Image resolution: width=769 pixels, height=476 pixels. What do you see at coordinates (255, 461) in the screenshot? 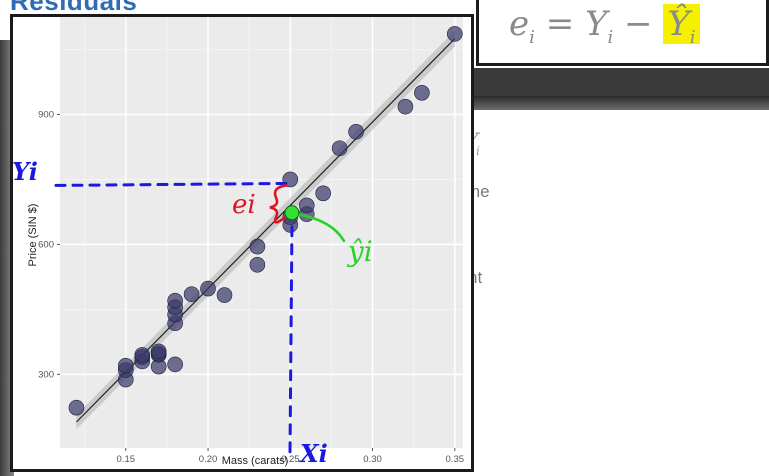
I see `x-axis-label: Mass (carats)` at bounding box center [255, 461].